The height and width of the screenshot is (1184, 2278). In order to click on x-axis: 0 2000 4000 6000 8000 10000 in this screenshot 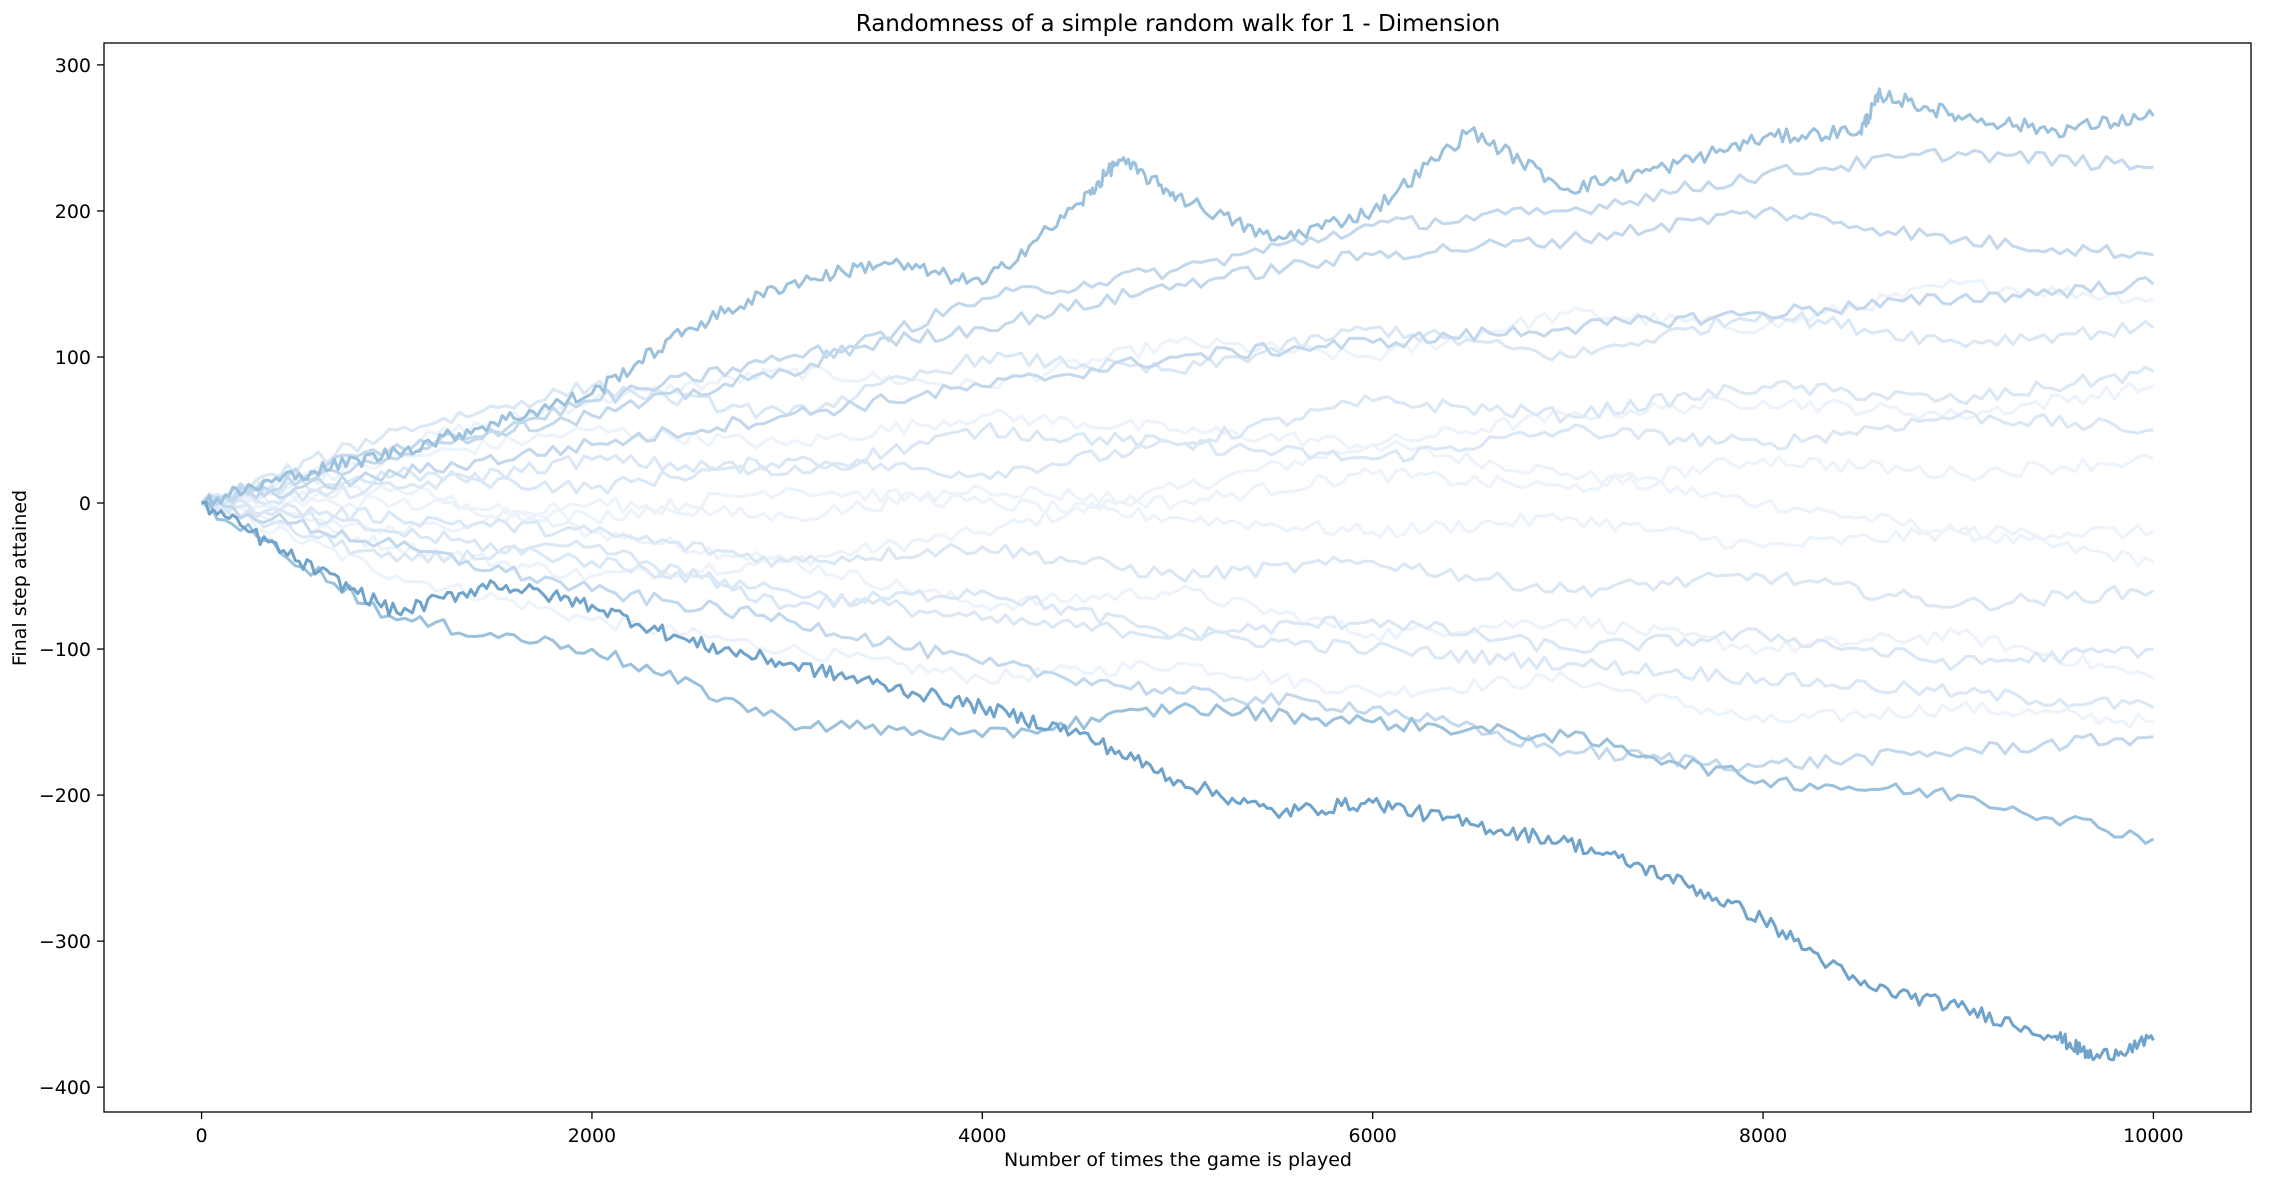, I will do `click(1190, 1129)`.